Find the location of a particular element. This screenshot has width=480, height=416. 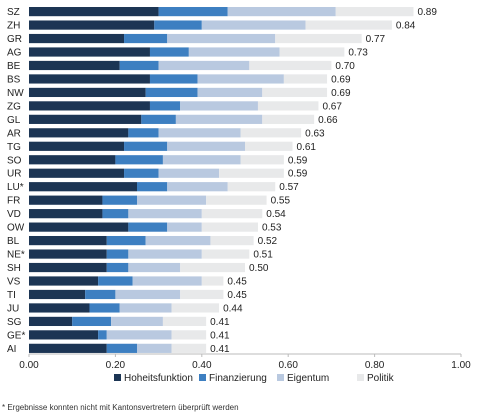

total-value-label: 0.61 is located at coordinates (307, 147).